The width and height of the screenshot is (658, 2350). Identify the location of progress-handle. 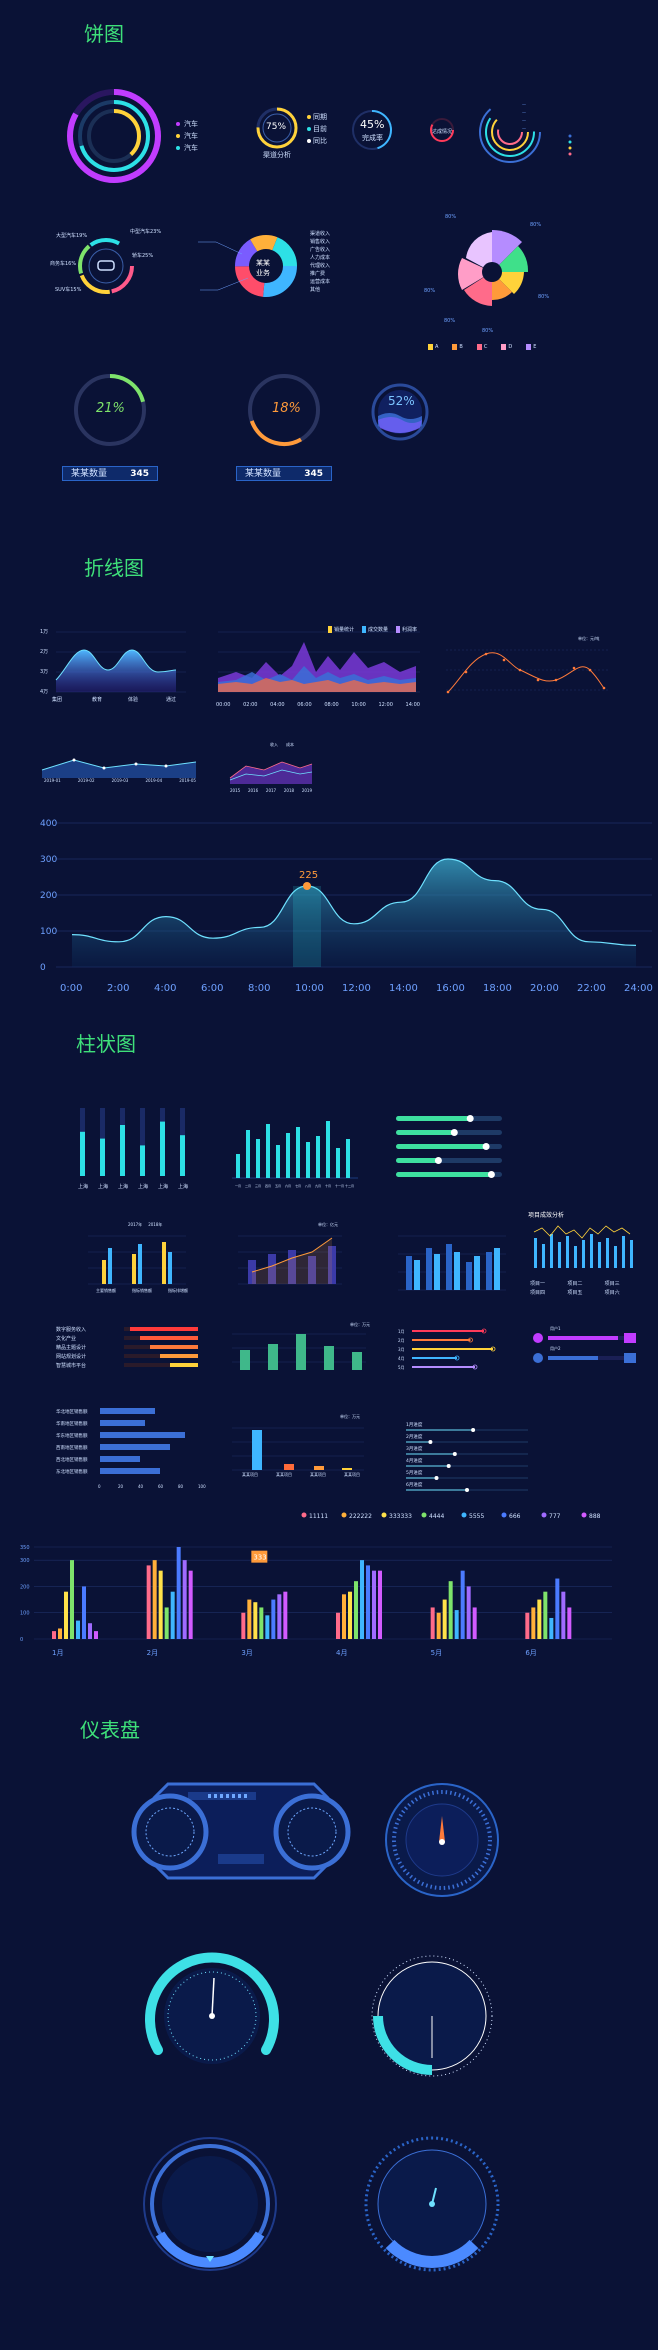
(438, 1160).